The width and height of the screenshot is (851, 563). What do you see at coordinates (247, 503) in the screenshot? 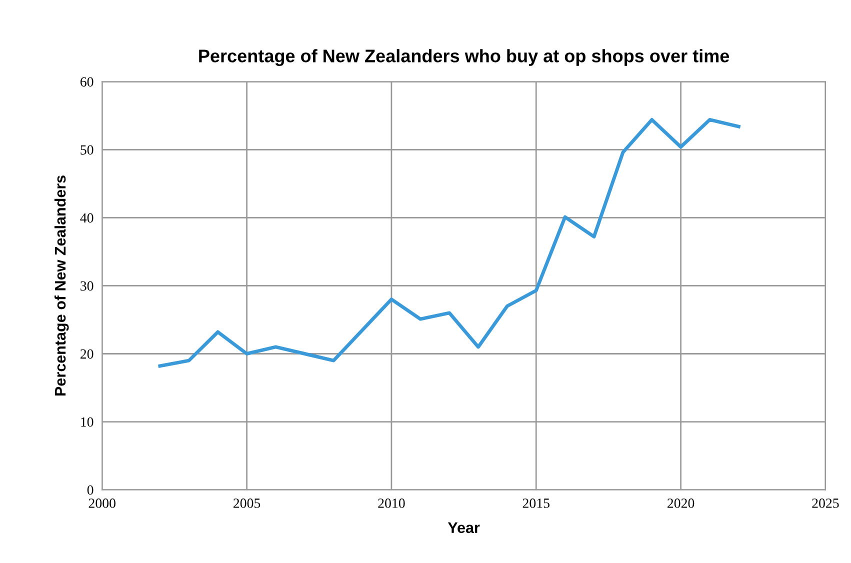
I see `x-tick-label: 2005` at bounding box center [247, 503].